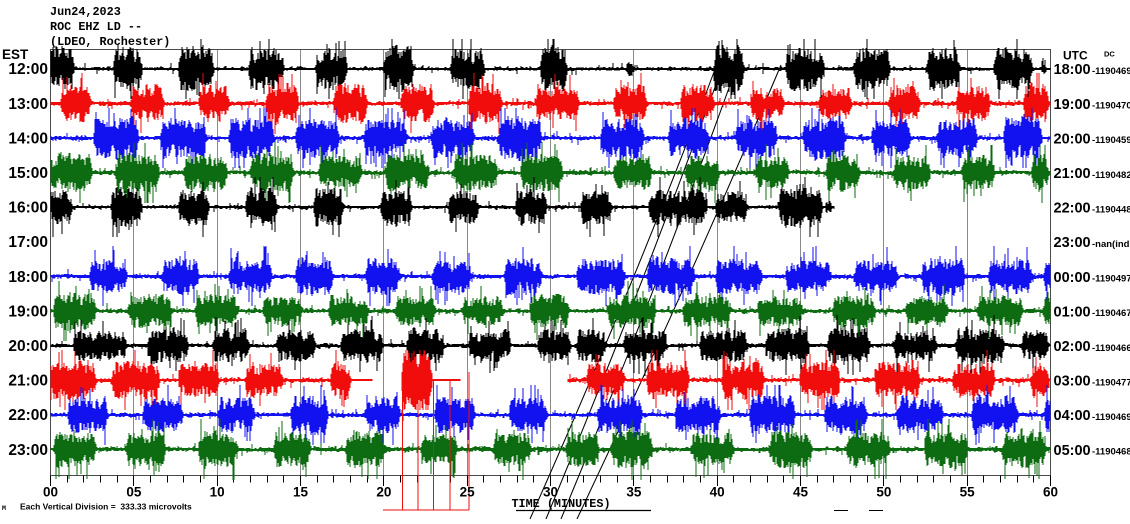  I want to click on svg-text: 17:00, so click(28, 242).